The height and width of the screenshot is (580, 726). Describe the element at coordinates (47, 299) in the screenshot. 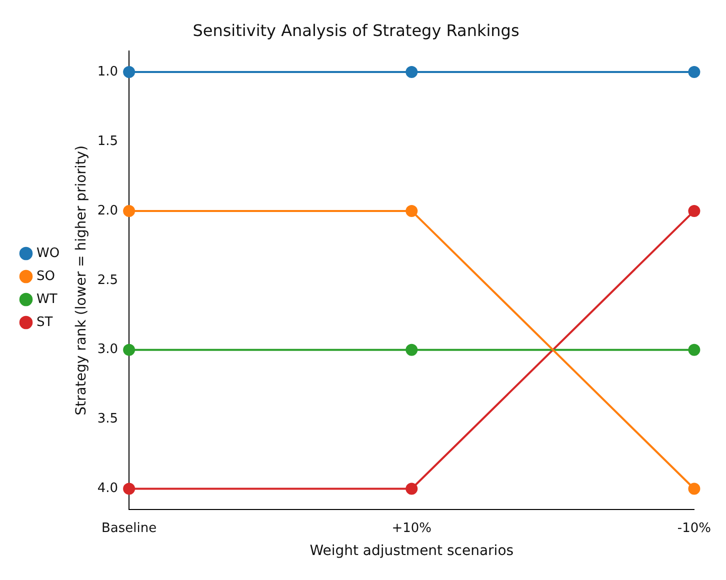

I see `legend-label: WT` at that location.